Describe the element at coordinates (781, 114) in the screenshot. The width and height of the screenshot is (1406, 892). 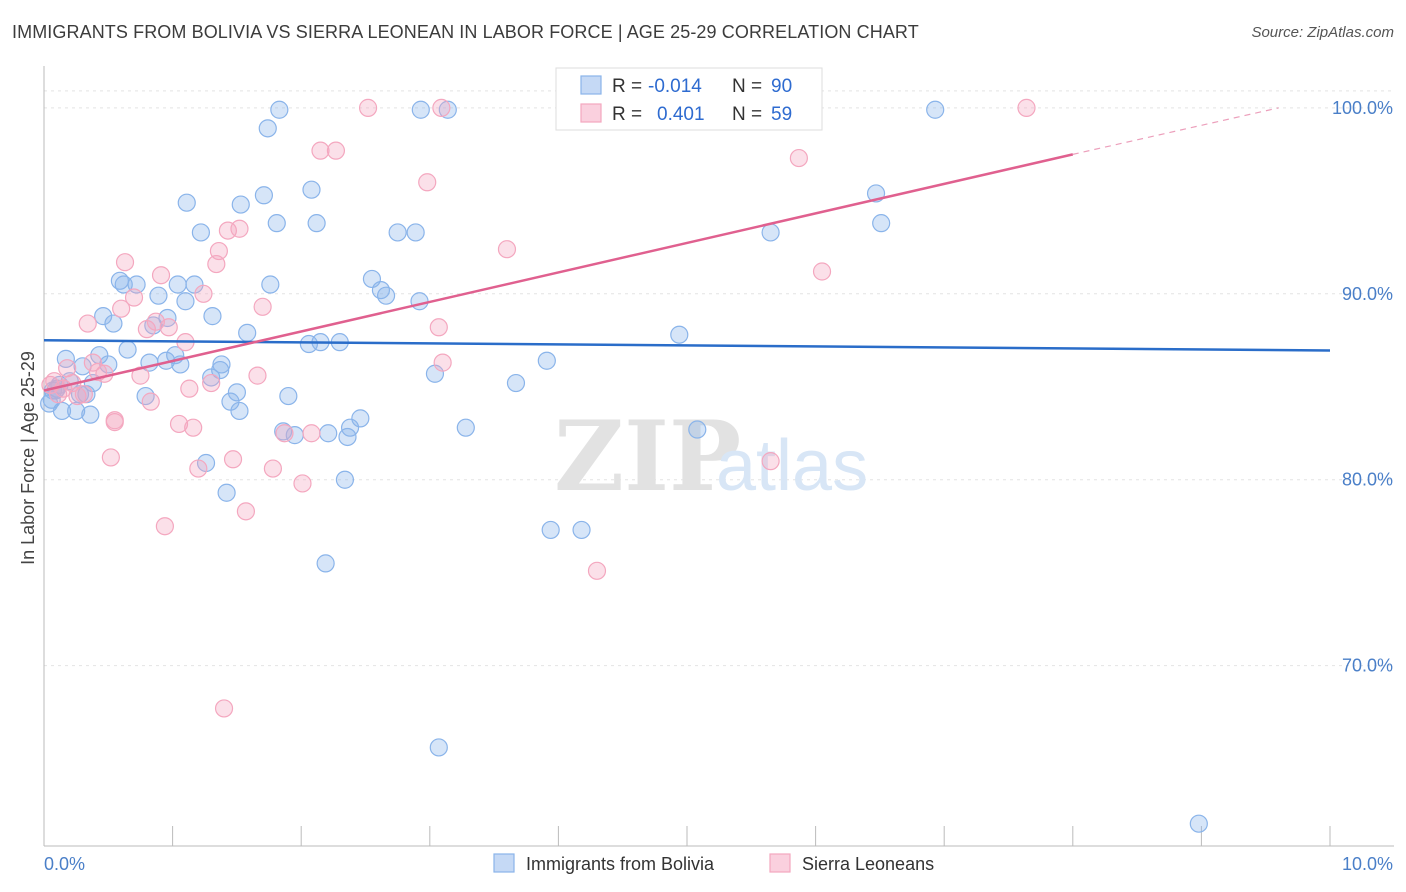
I see `legend-n-value-2: 59` at that location.